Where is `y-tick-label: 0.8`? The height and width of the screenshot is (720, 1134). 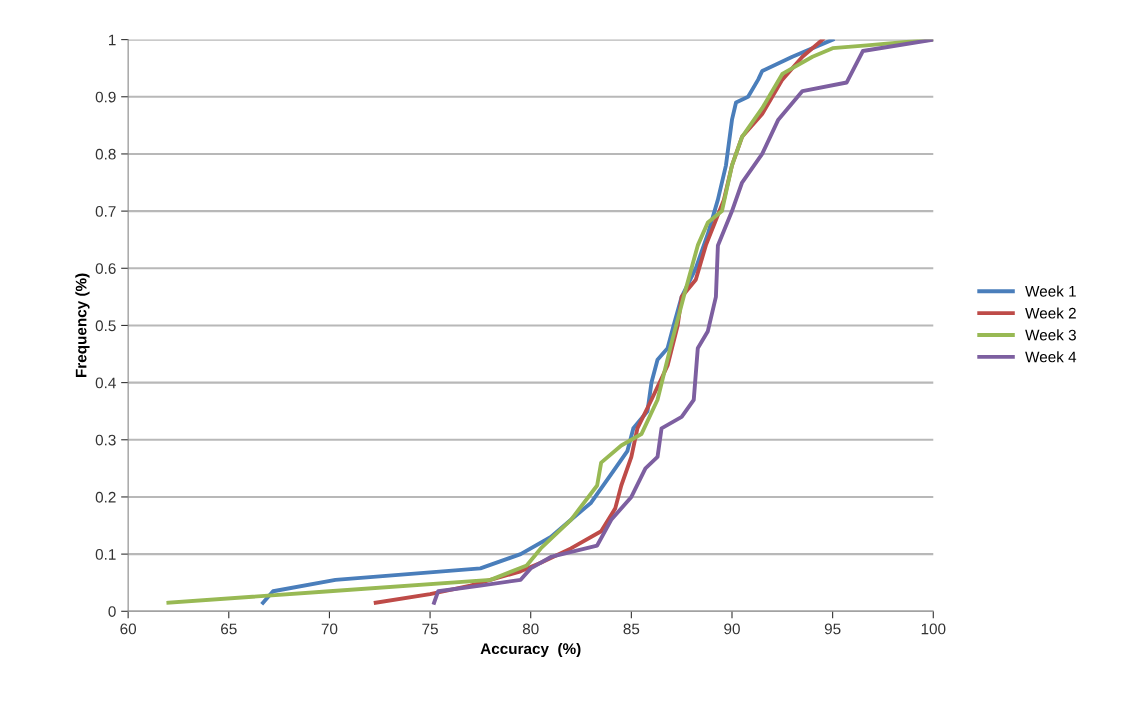 y-tick-label: 0.8 is located at coordinates (105, 154).